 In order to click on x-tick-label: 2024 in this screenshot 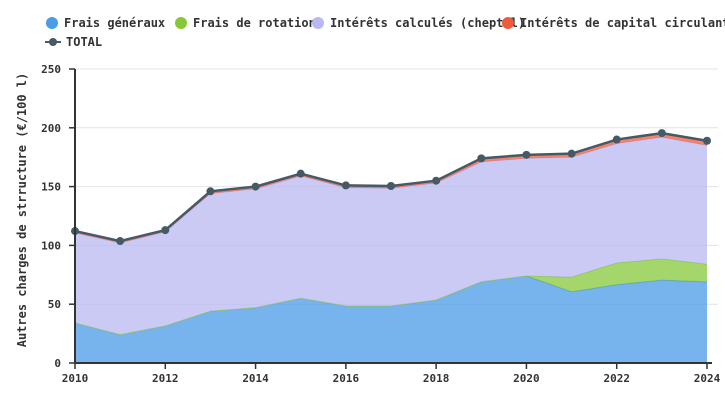, I will do `click(707, 378)`.